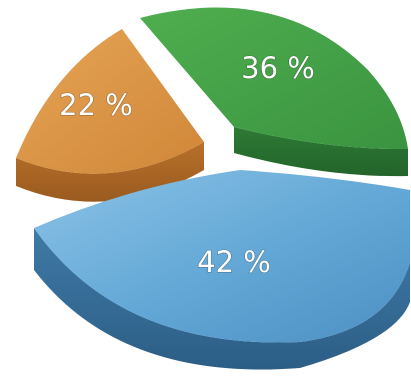  What do you see at coordinates (278, 68) in the screenshot?
I see `label-36: 36 %` at bounding box center [278, 68].